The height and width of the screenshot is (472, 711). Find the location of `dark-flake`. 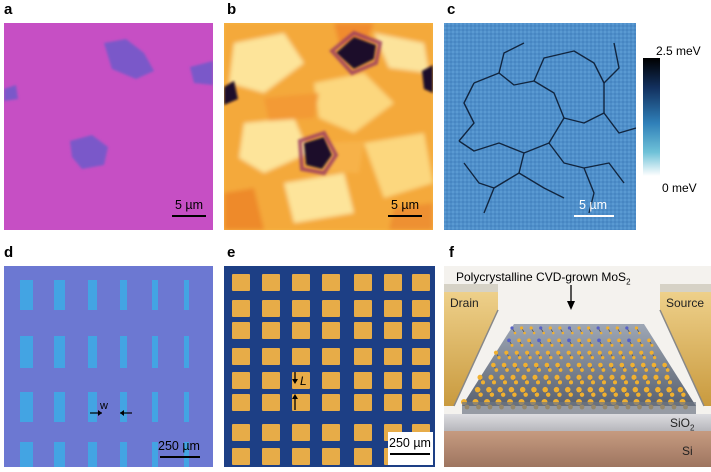

dark-flake is located at coordinates (318, 153).